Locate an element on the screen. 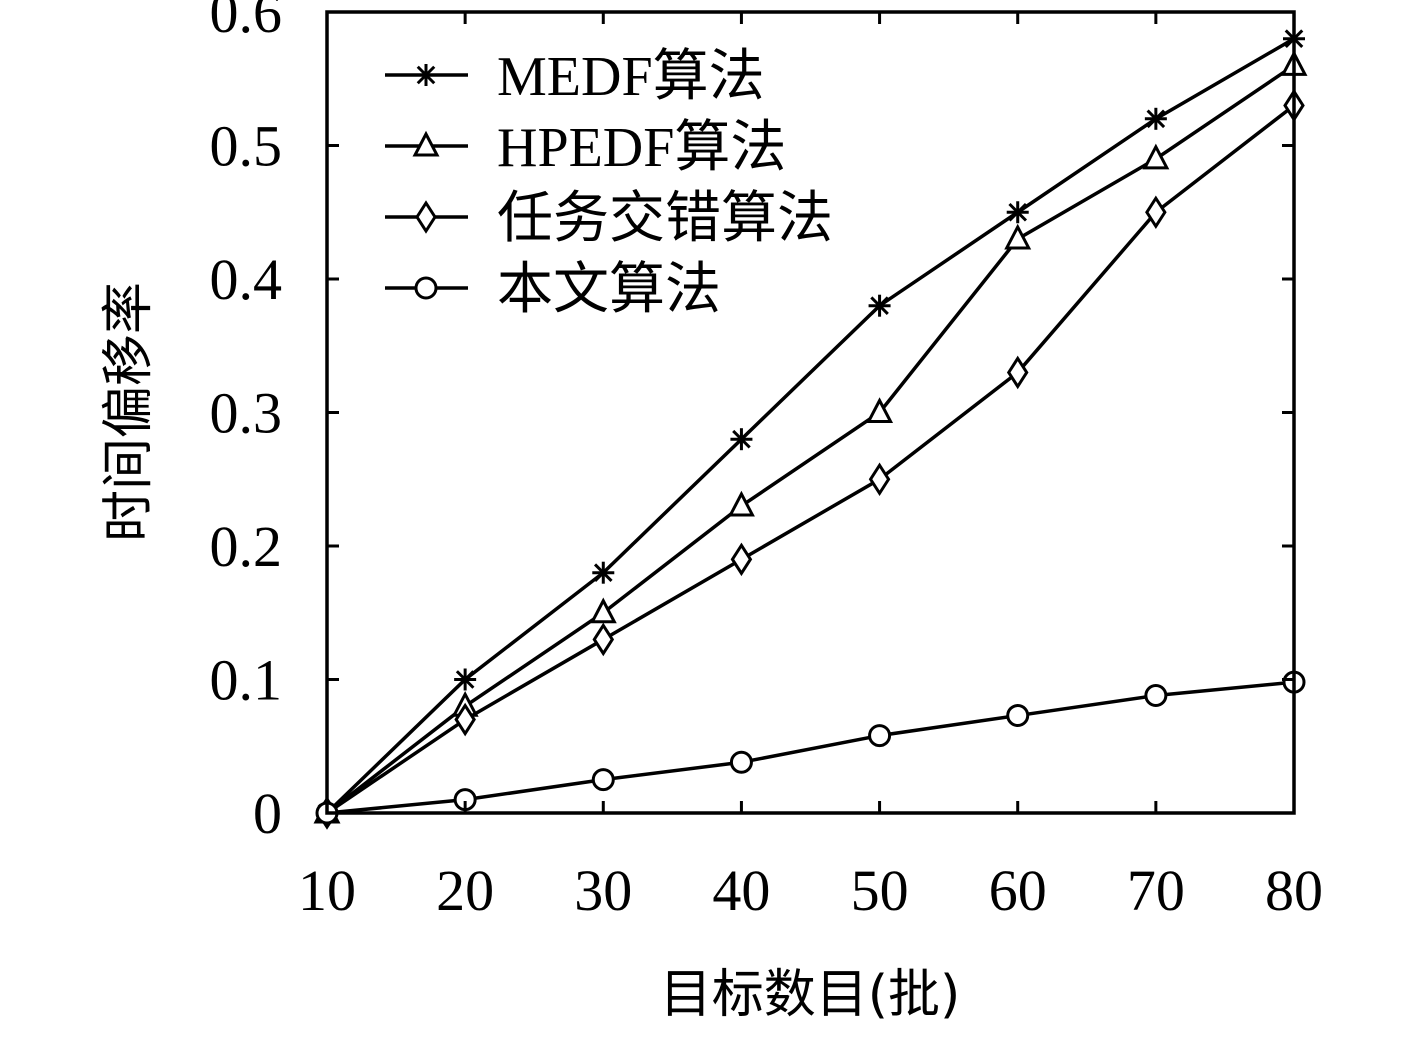  y-tick-label: 0.2 is located at coordinates (246, 546).